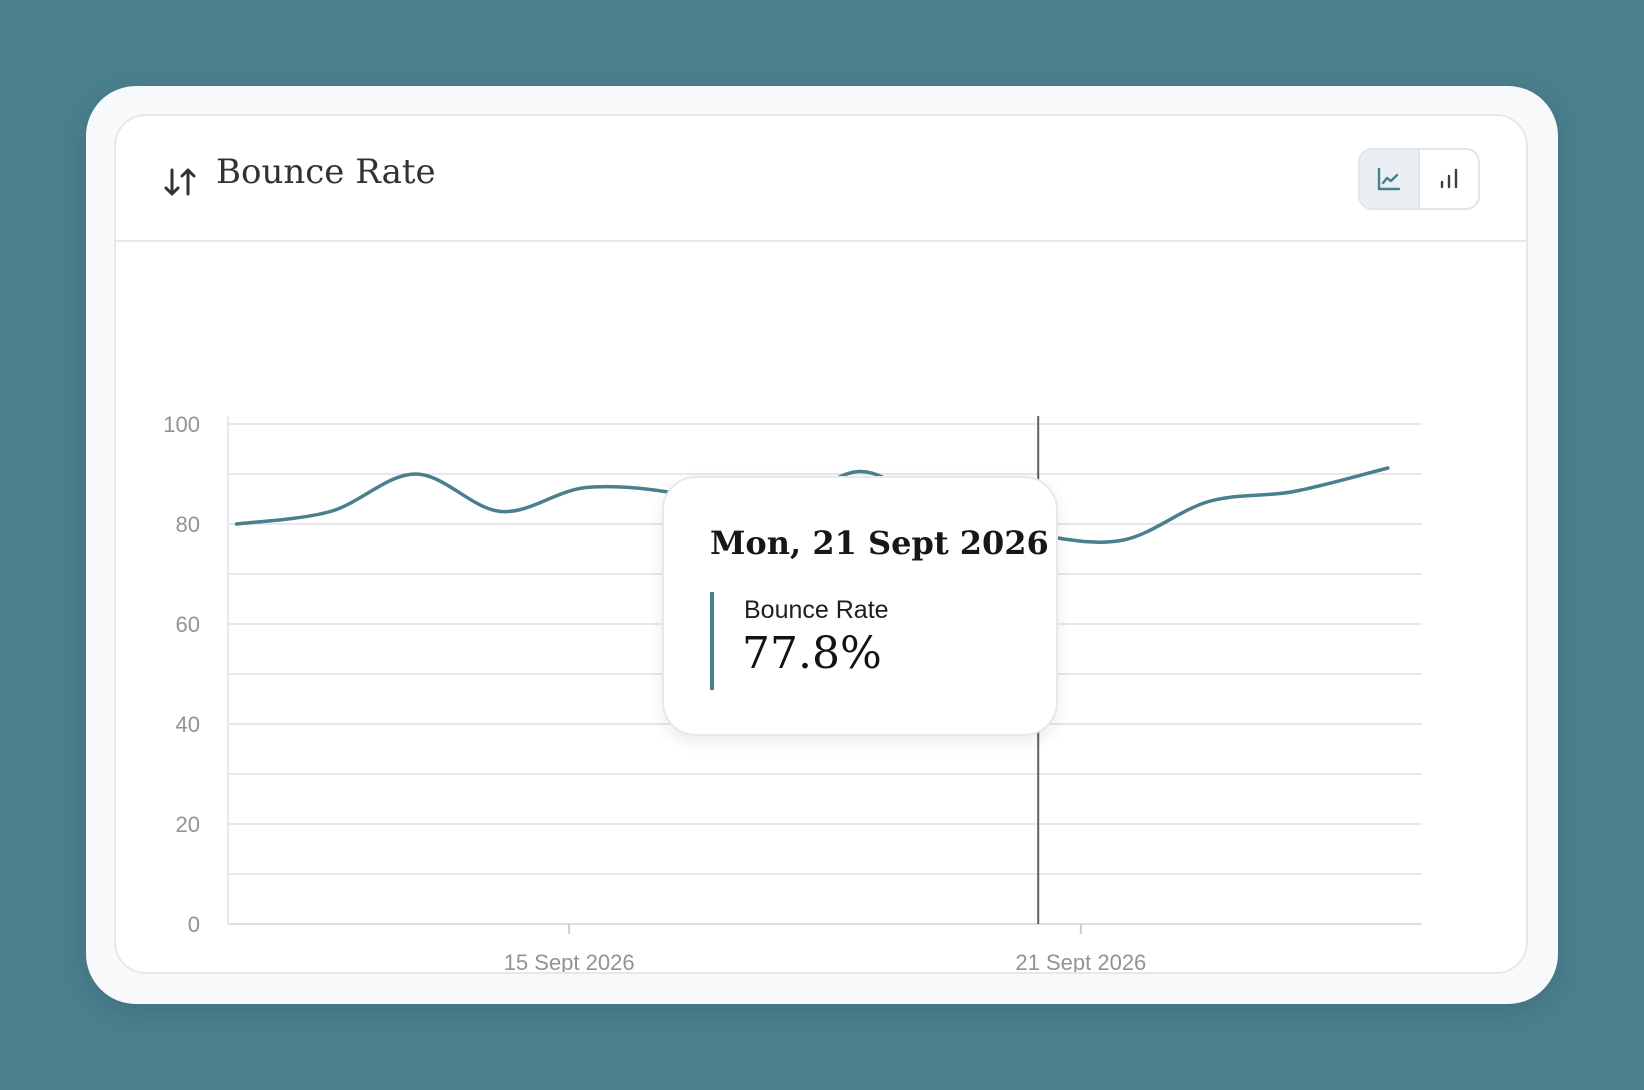  I want to click on tooltip-series-label: Bounce Rate, so click(816, 610).